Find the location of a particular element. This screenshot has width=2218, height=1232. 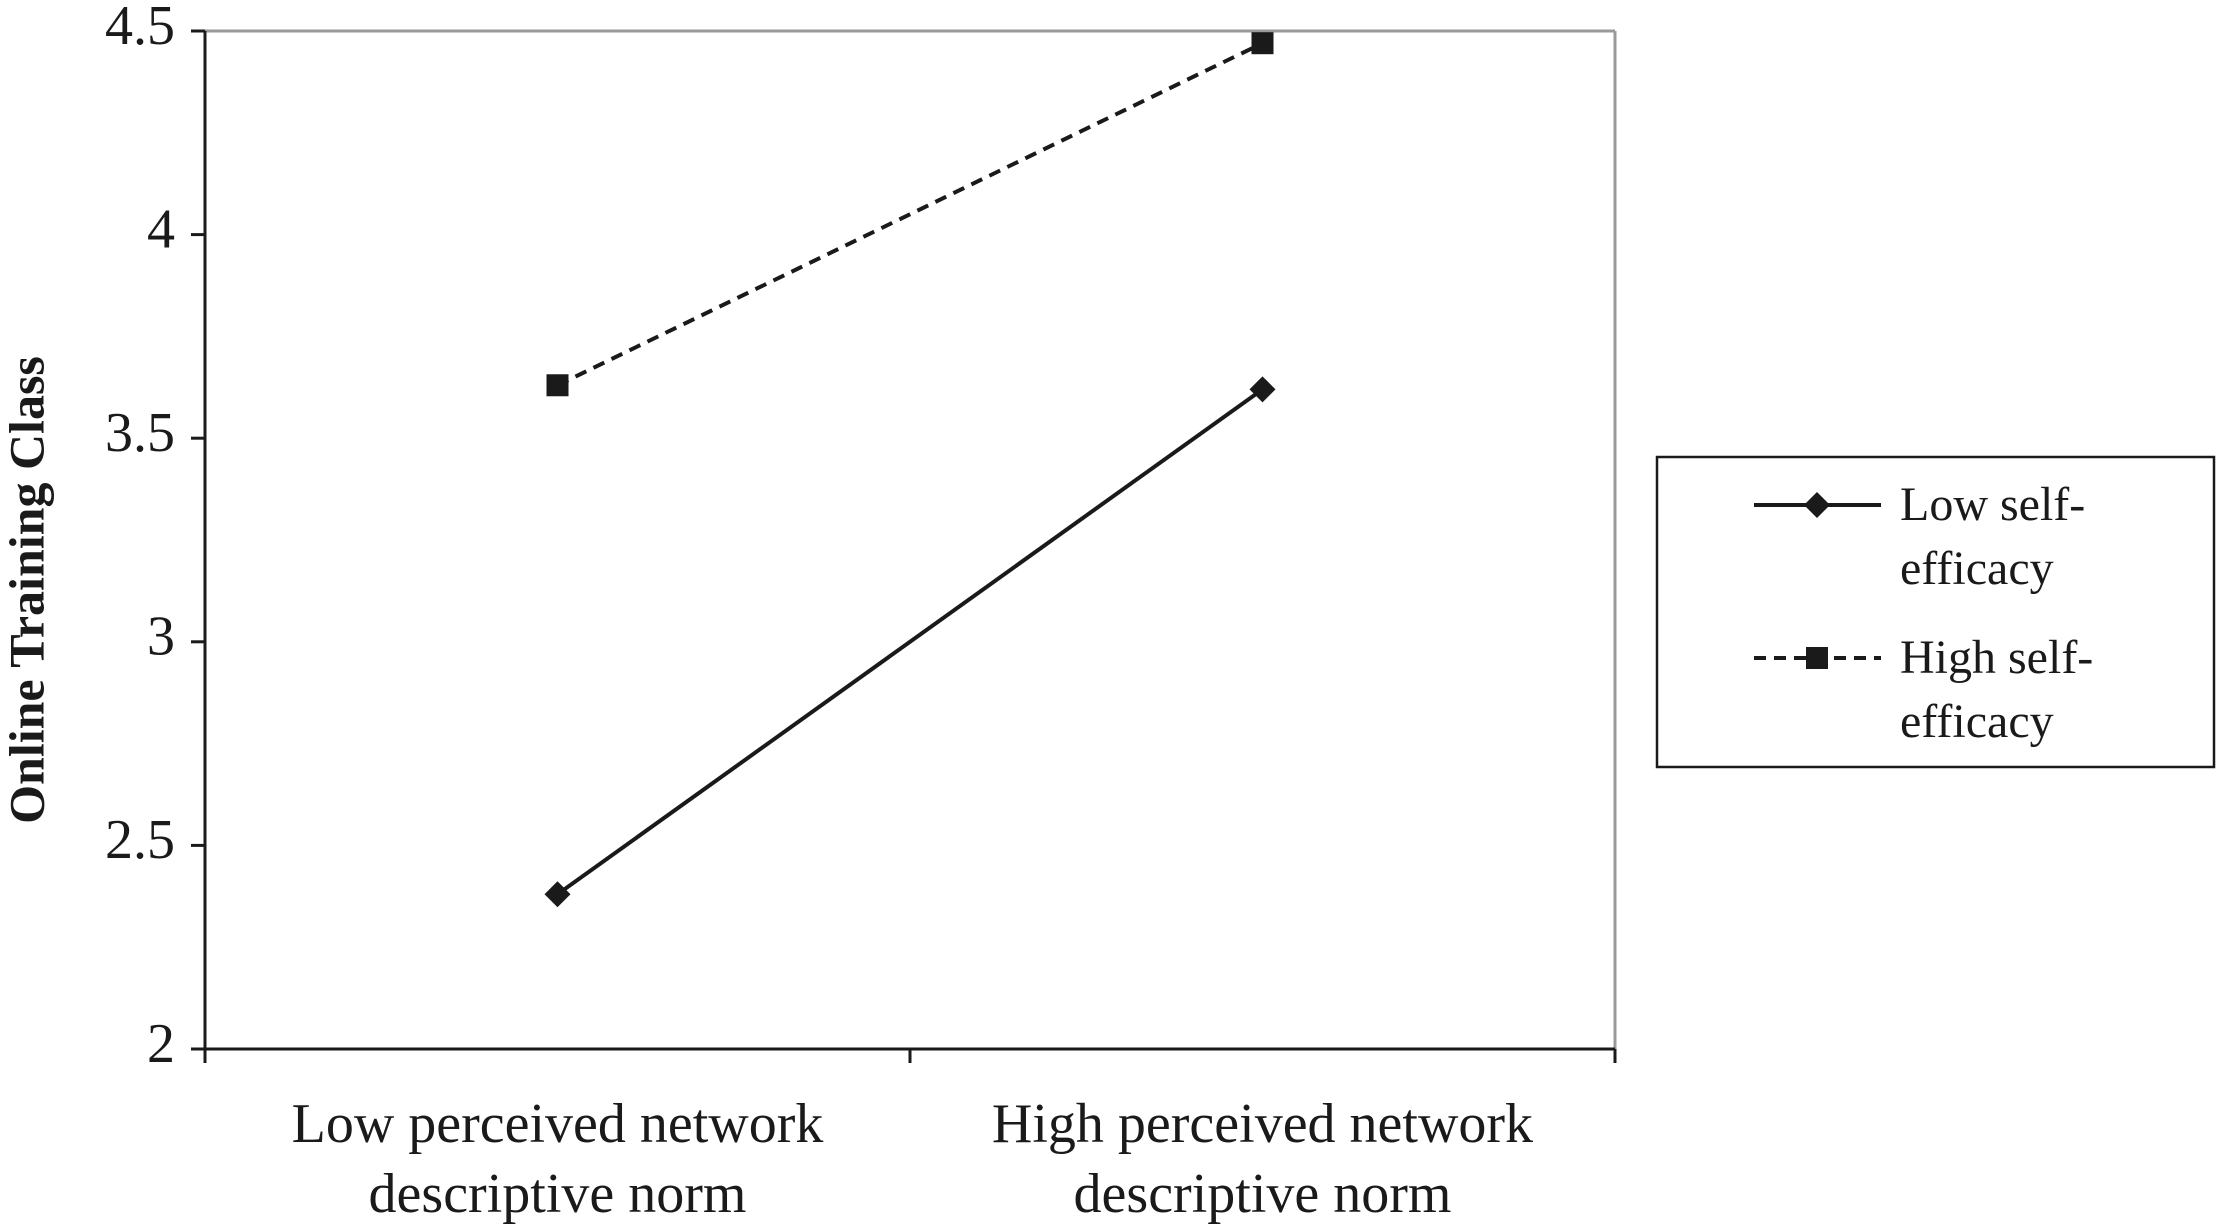

legend-box is located at coordinates (1935, 612).